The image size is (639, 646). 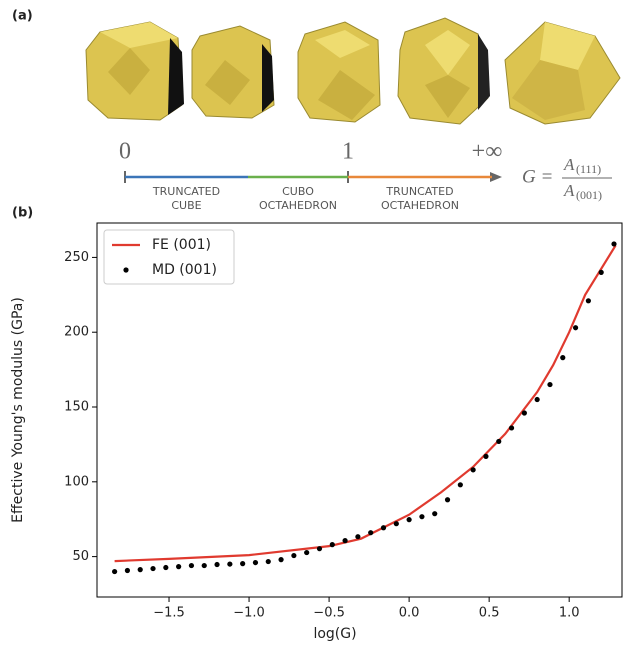 I want to click on y-tick-label: 250, so click(x=76, y=257).